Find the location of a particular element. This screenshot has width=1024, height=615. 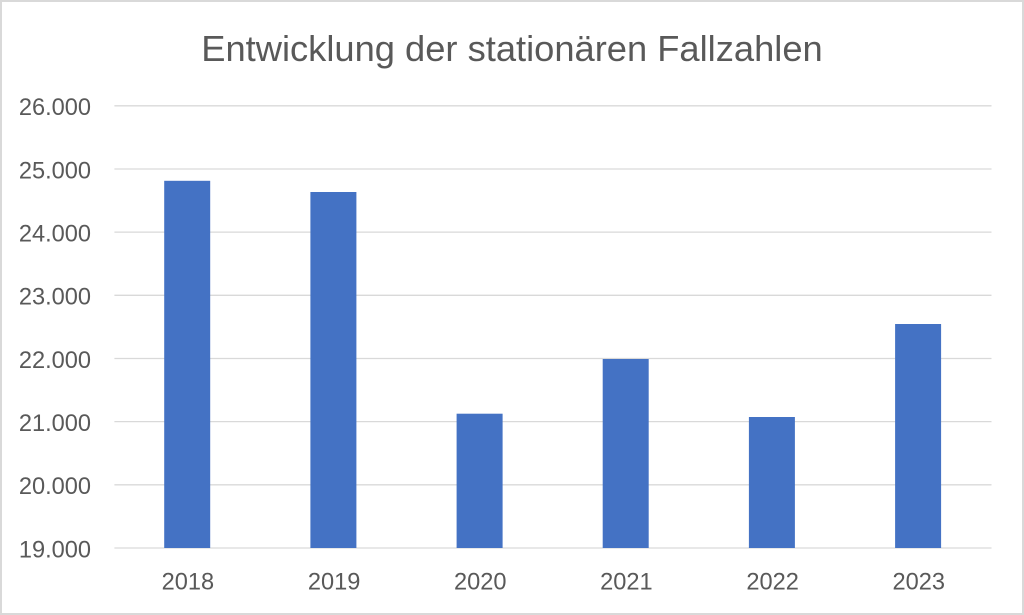

svg-text: 2021 is located at coordinates (626, 583).